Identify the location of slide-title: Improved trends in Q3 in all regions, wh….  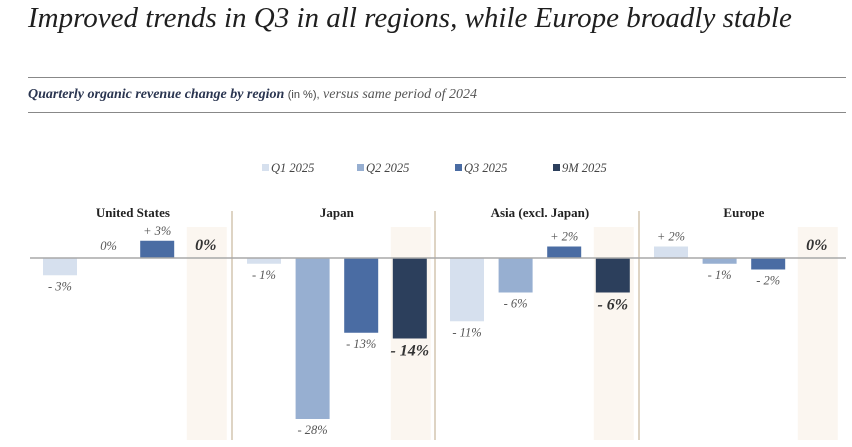
(410, 18).